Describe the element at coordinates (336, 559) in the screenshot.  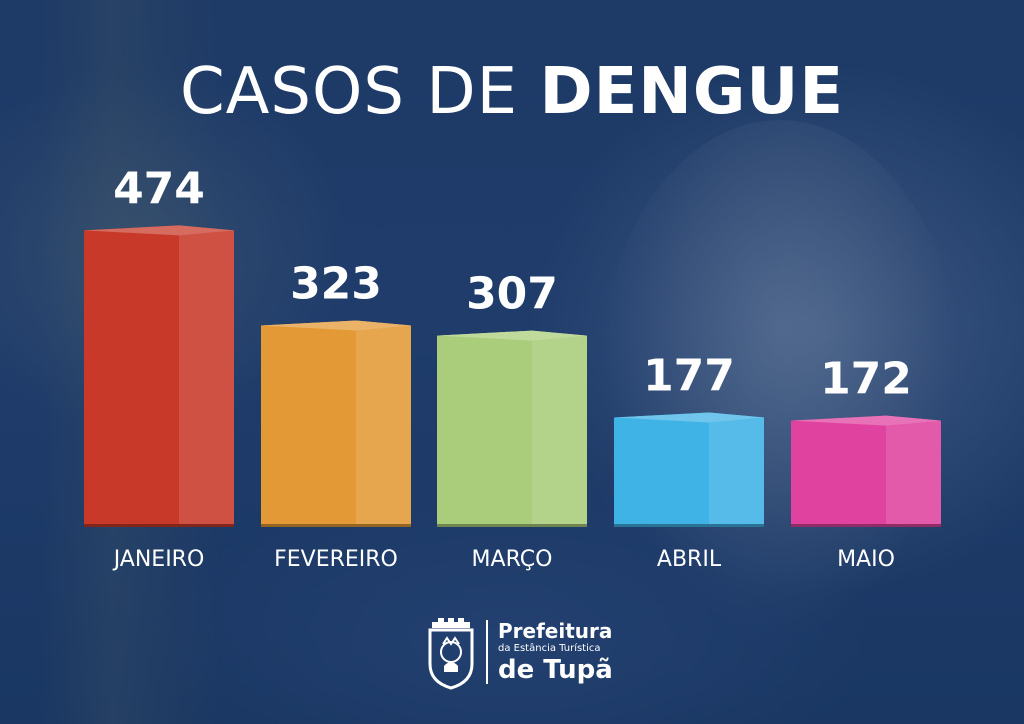
I see `category-label-1: FEVEREIRO` at that location.